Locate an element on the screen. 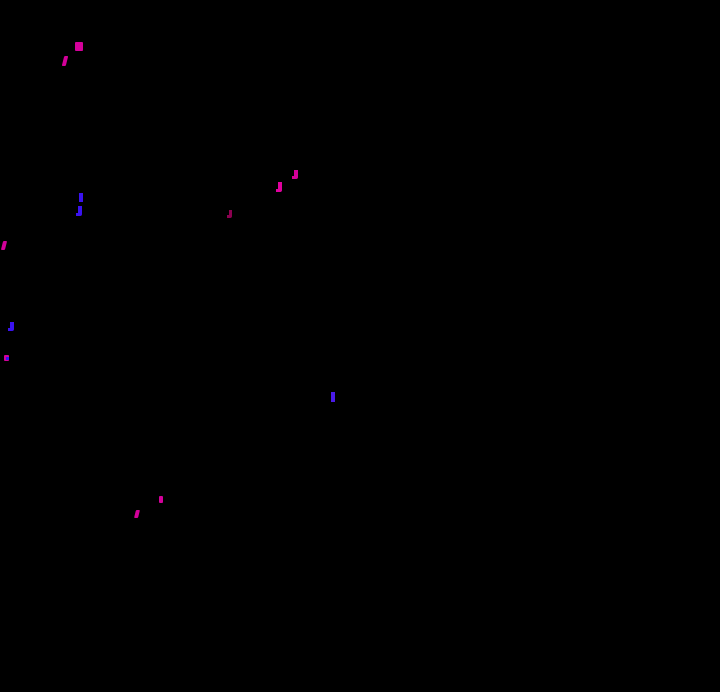  glyph-fragment-blue-hook is located at coordinates (79, 211).